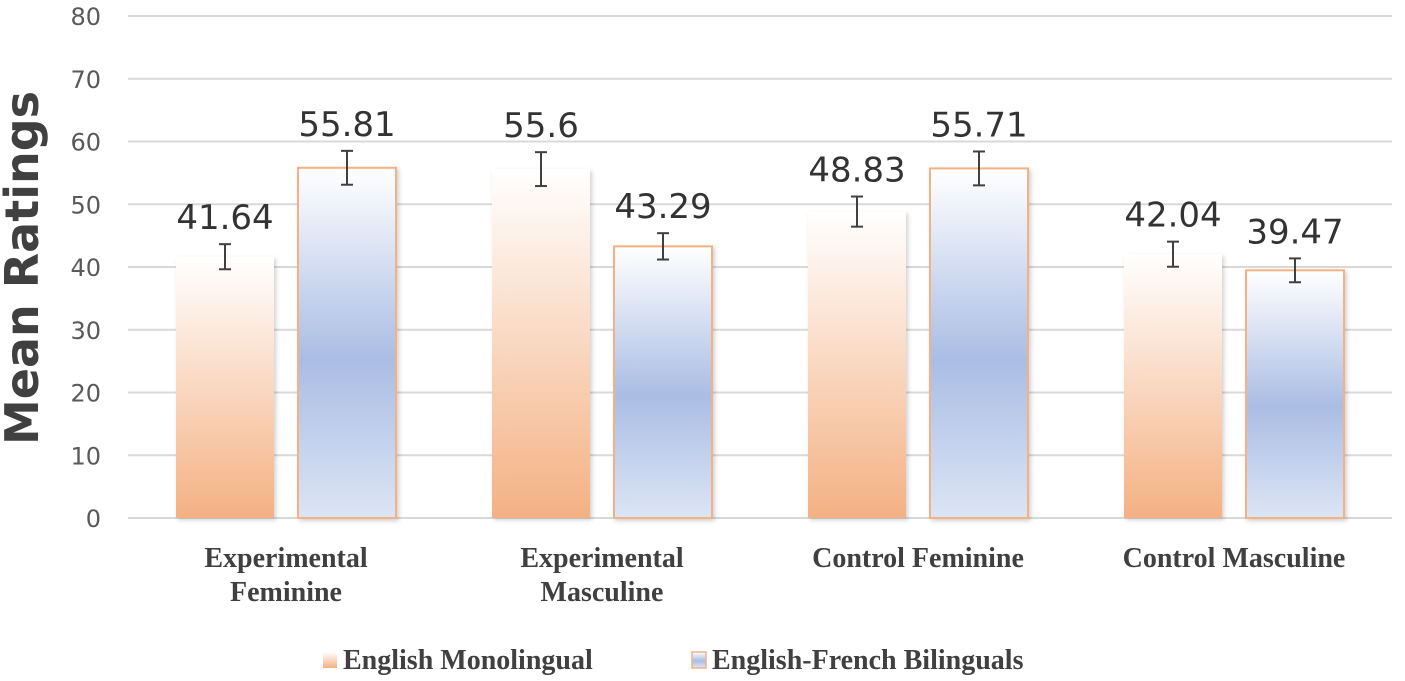 The width and height of the screenshot is (1405, 681). What do you see at coordinates (286, 592) in the screenshot?
I see `x-tick-label-line: Feminine` at bounding box center [286, 592].